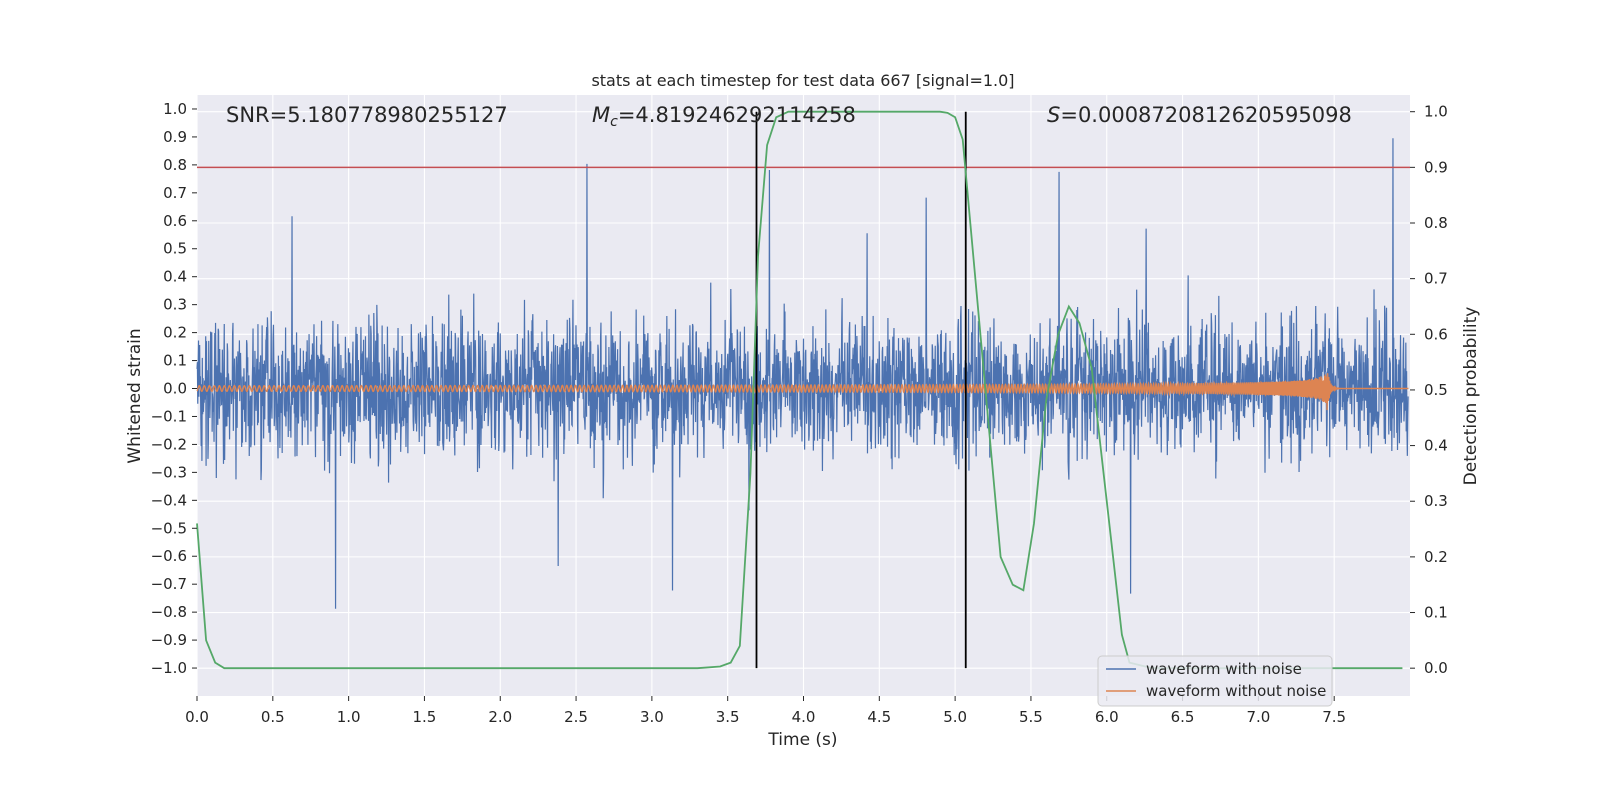  What do you see at coordinates (169, 640) in the screenshot?
I see `y-left-tick-label: −0.9` at bounding box center [169, 640].